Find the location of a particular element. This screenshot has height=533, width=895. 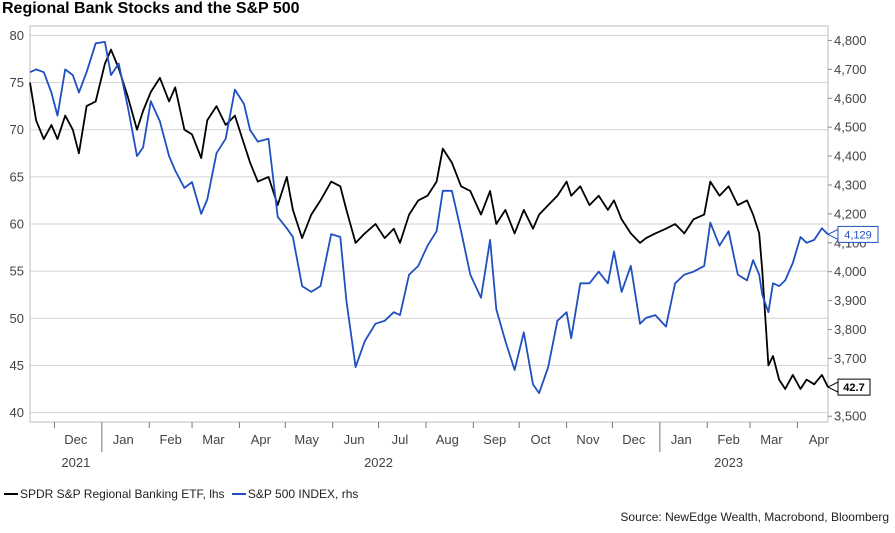

legend-label: SPDR S&P Regional Banking ETF, lhs is located at coordinates (122, 494).